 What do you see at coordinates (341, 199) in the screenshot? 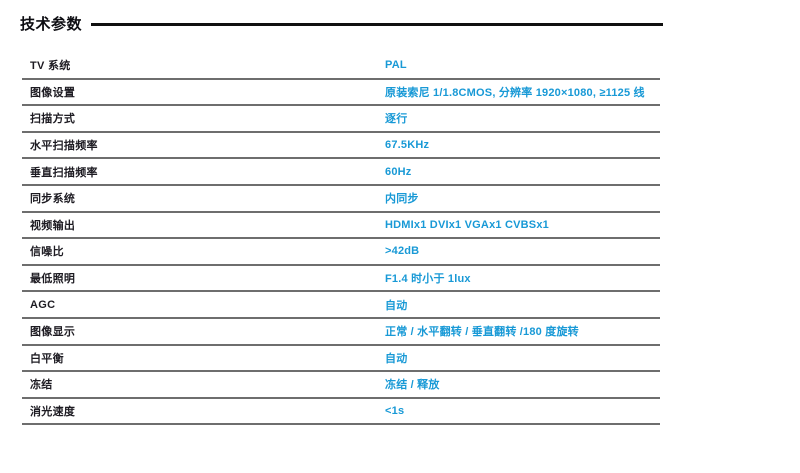
I see `table-row: 同步系统 内同步` at bounding box center [341, 199].